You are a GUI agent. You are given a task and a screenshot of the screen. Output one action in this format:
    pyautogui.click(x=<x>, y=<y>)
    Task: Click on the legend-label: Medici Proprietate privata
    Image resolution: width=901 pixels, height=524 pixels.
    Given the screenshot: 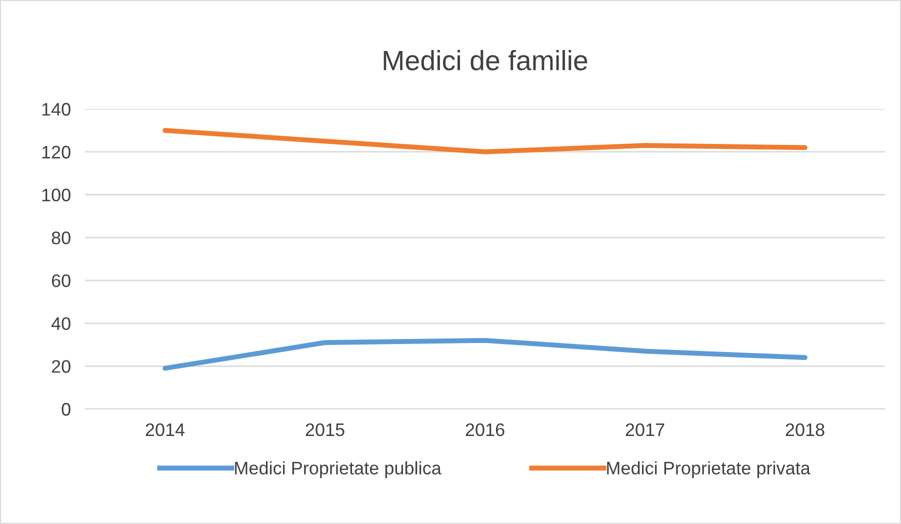 What is the action you would take?
    pyautogui.click(x=708, y=469)
    